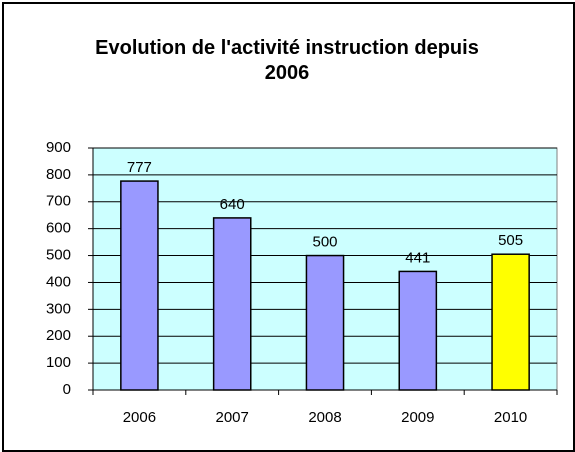 The image size is (575, 452). Describe the element at coordinates (232, 417) in the screenshot. I see `x-tick-label: 2007` at that location.